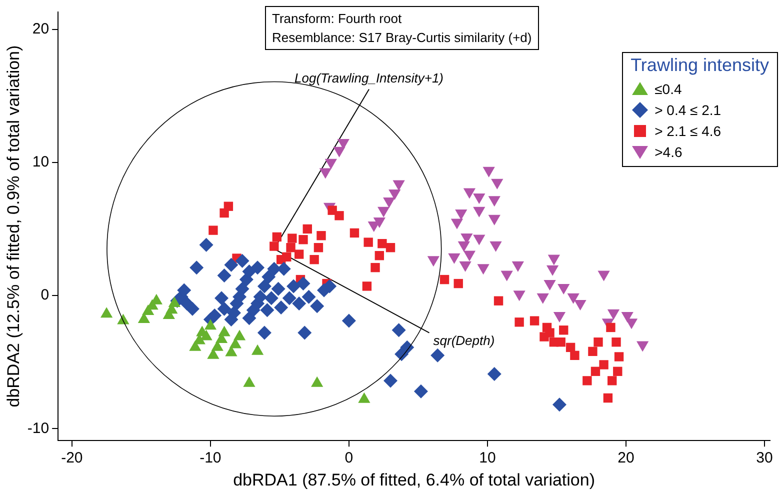  What do you see at coordinates (487, 458) in the screenshot?
I see `x-tick-label: 10` at bounding box center [487, 458].